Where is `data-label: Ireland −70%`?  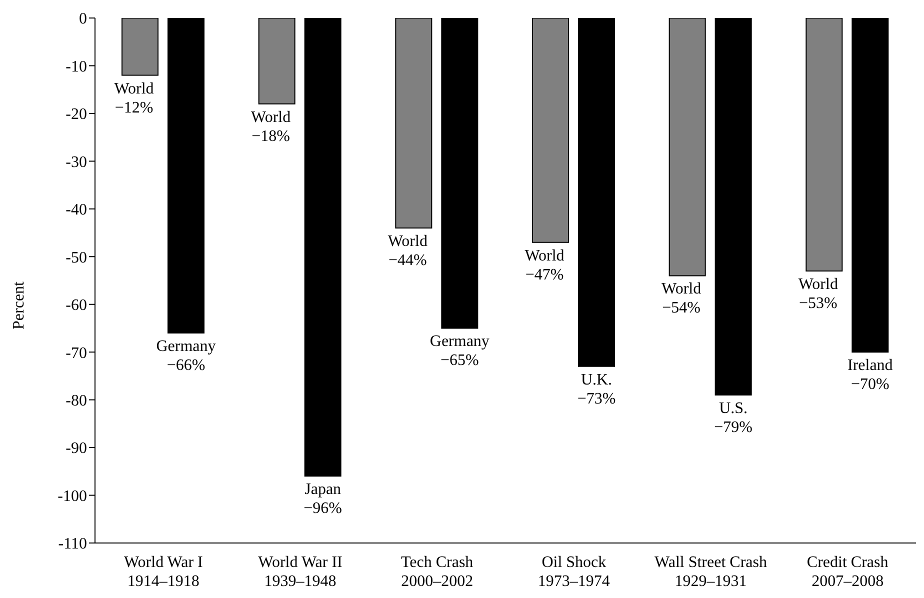
data-label: Ireland −70% is located at coordinates (870, 375).